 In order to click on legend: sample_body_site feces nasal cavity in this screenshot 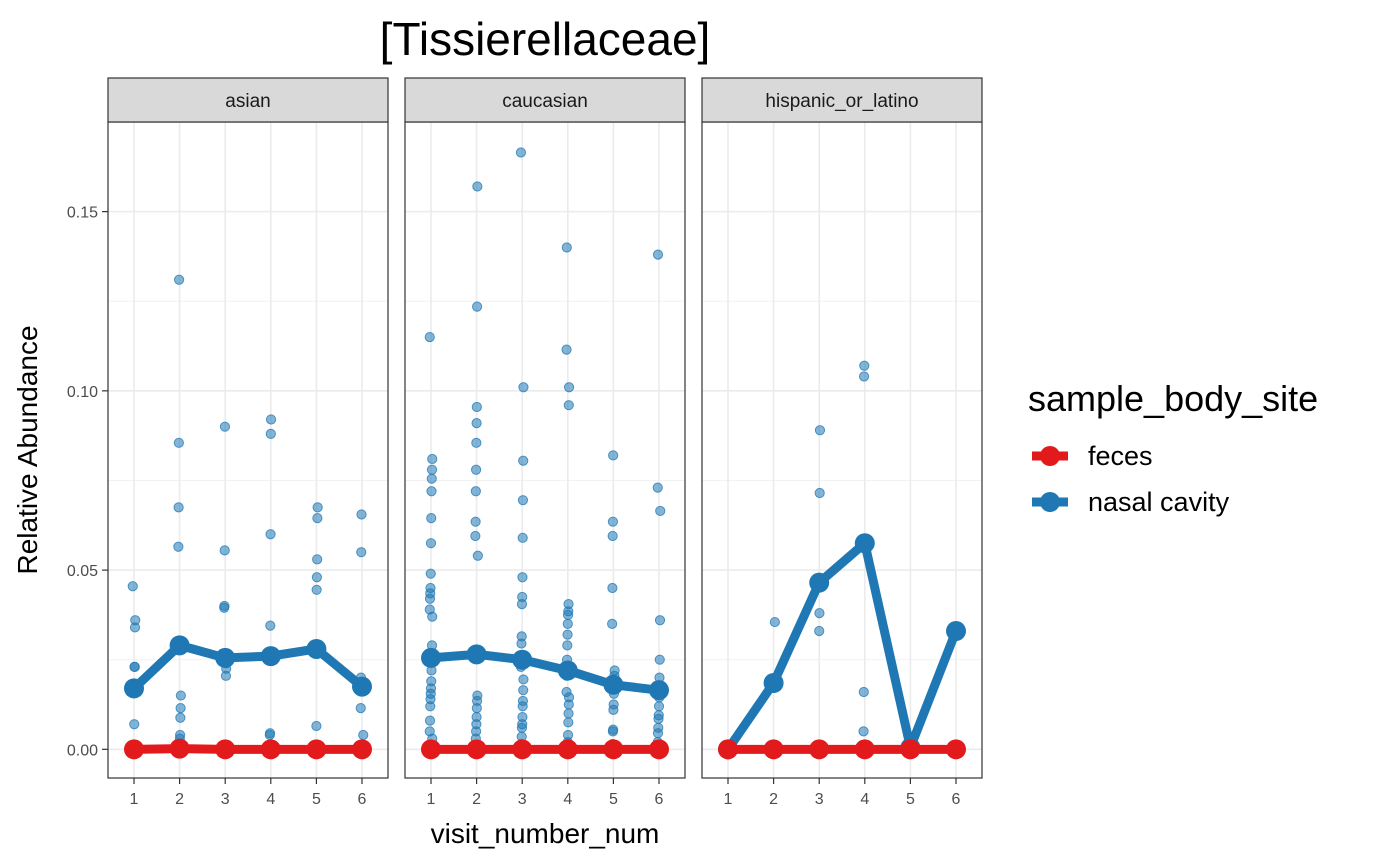, I will do `click(1173, 447)`.